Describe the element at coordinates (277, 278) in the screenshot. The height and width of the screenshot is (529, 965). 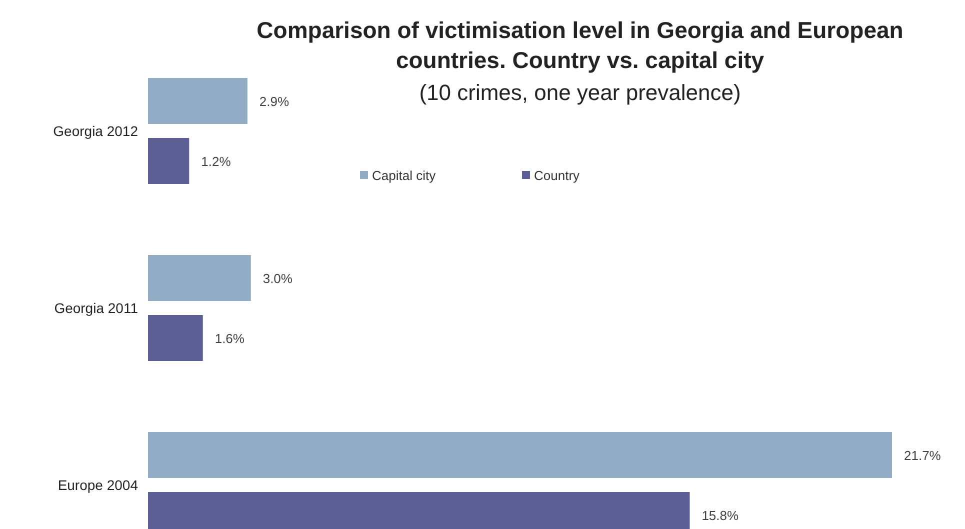
I see `data-label: 3.0%` at that location.